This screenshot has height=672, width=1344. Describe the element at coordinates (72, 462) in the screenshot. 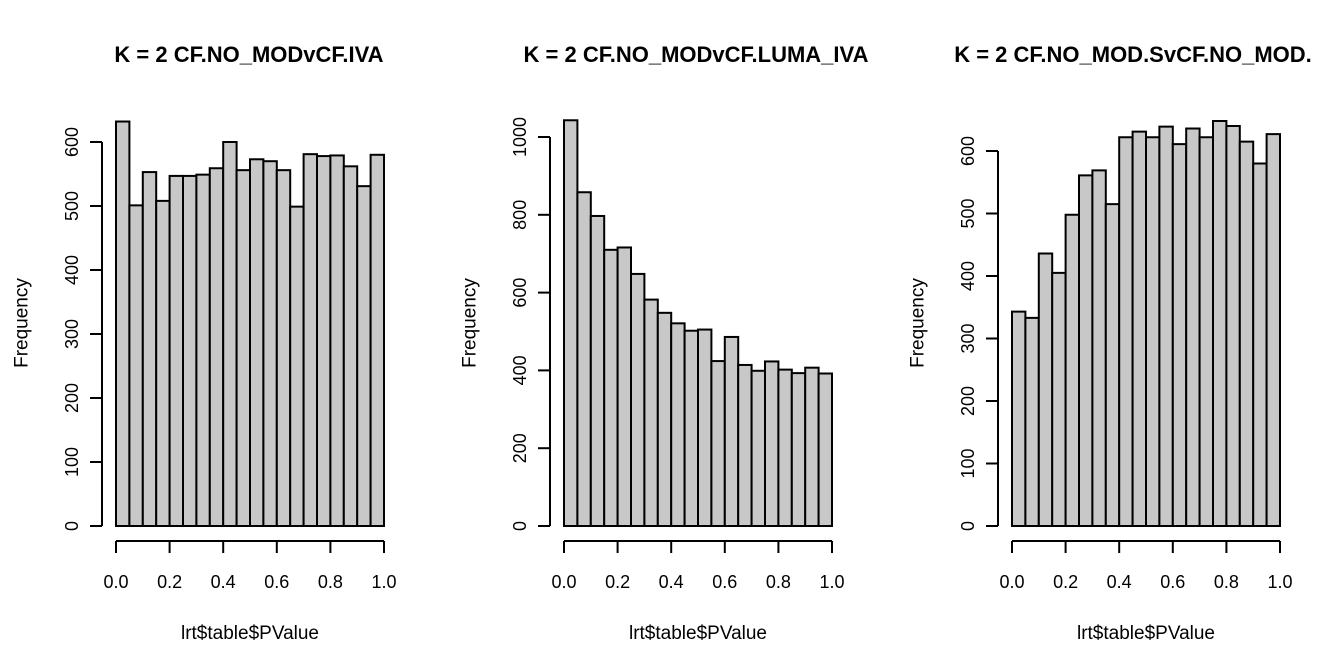

I see `y-tick-label: 100` at that location.